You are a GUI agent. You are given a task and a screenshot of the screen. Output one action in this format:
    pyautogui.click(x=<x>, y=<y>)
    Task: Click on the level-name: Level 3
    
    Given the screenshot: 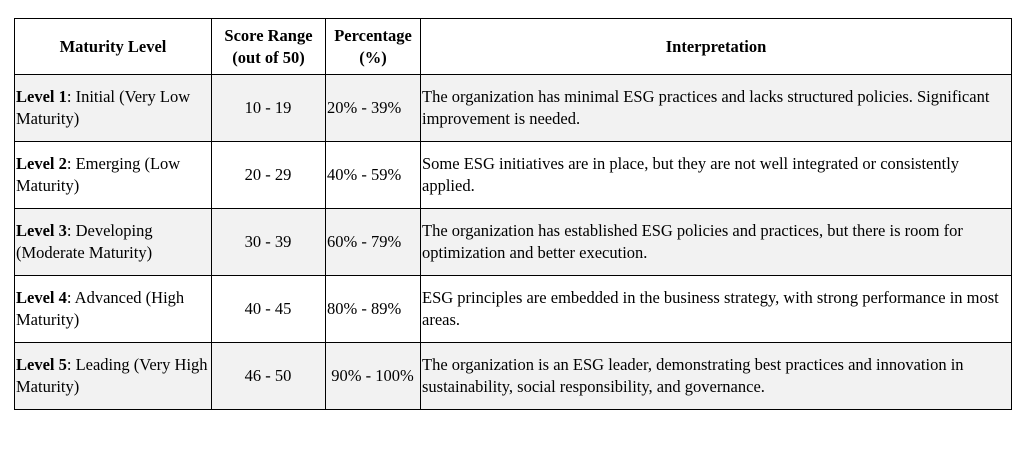 What is the action you would take?
    pyautogui.click(x=41, y=230)
    